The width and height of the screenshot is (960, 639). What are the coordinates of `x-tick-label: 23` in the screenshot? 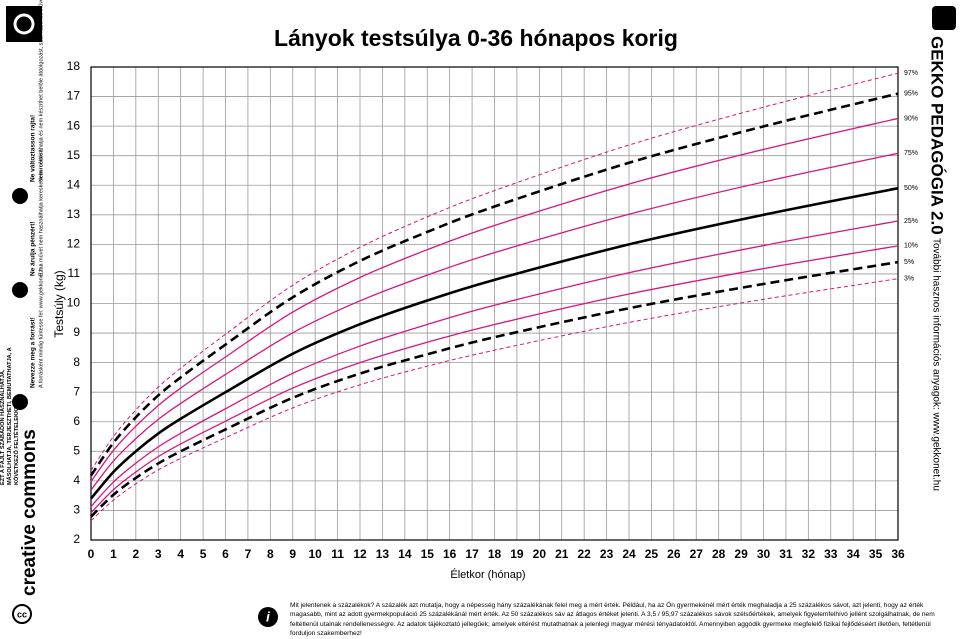 It's located at (607, 554).